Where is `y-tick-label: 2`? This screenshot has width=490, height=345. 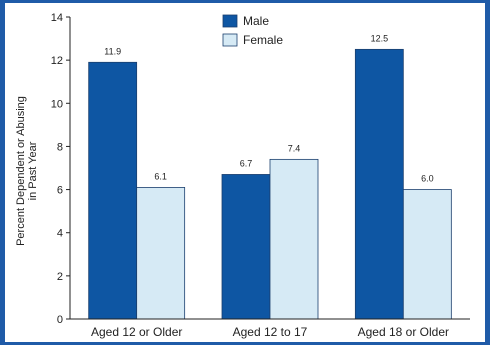
y-tick-label: 2 is located at coordinates (60, 277).